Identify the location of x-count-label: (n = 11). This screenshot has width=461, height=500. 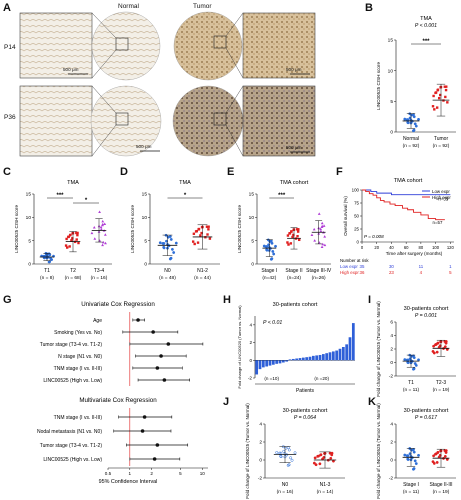
(411, 390).